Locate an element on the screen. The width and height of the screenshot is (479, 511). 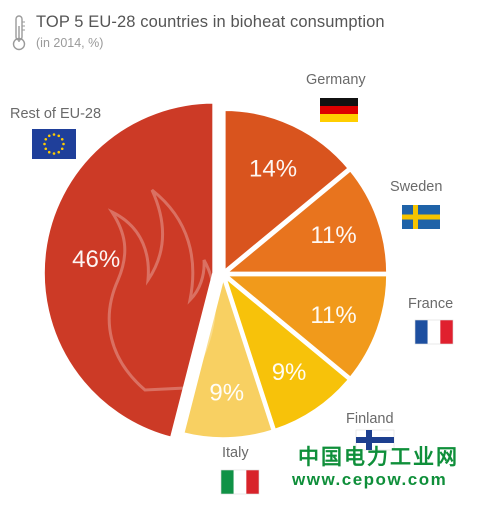
value-label-finland: 9% is located at coordinates (289, 372).